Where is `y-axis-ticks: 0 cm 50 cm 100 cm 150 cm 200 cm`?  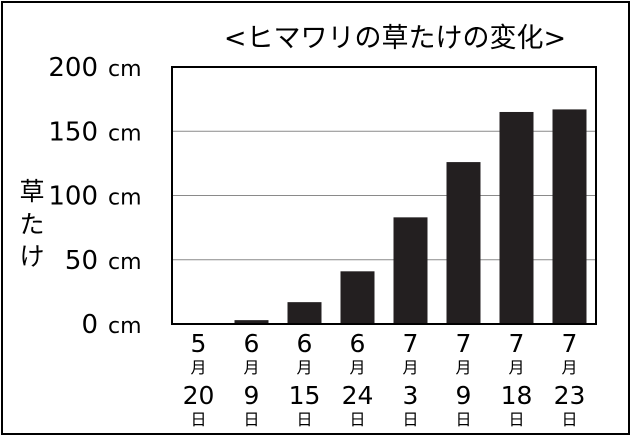 y-axis-ticks: 0 cm 50 cm 100 cm 150 cm 200 cm is located at coordinates (94, 196).